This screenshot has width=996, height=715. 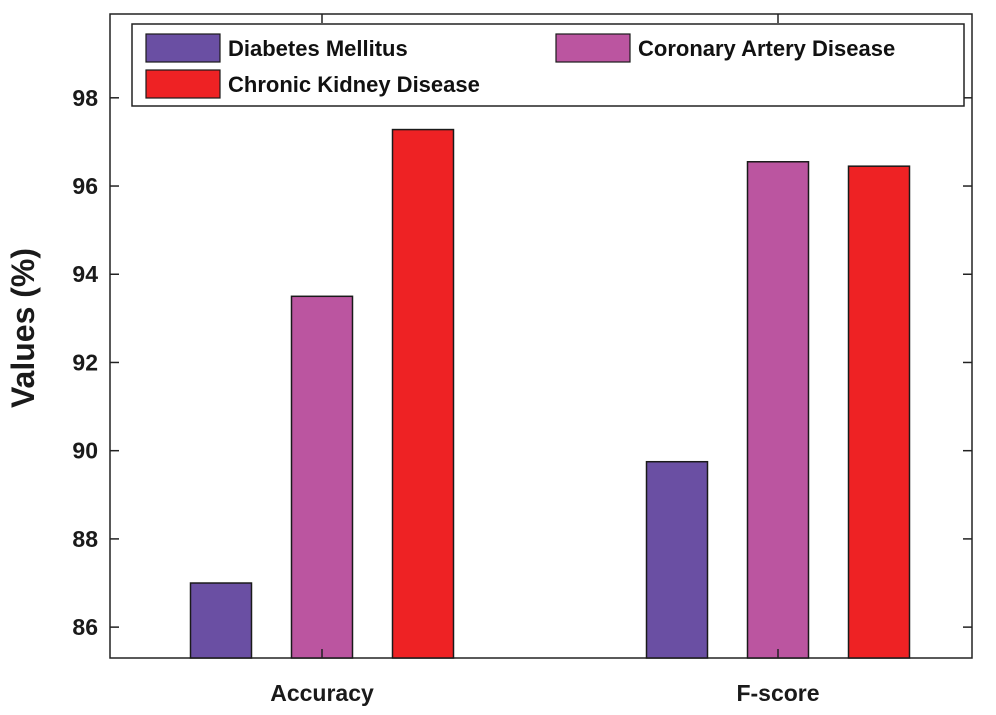 I want to click on bar-diabetes-mellitus-accuracy, so click(x=221, y=620).